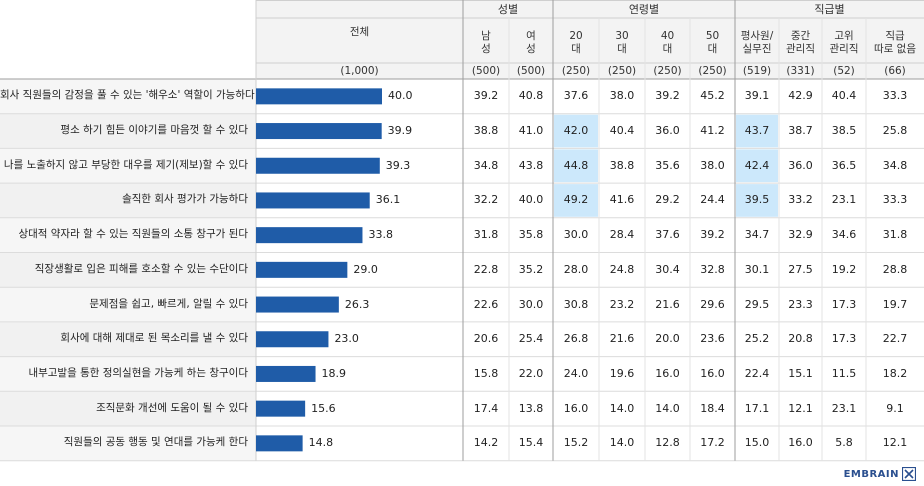  What do you see at coordinates (622, 235) in the screenshot?
I see `table-cell: 28.4` at bounding box center [622, 235].